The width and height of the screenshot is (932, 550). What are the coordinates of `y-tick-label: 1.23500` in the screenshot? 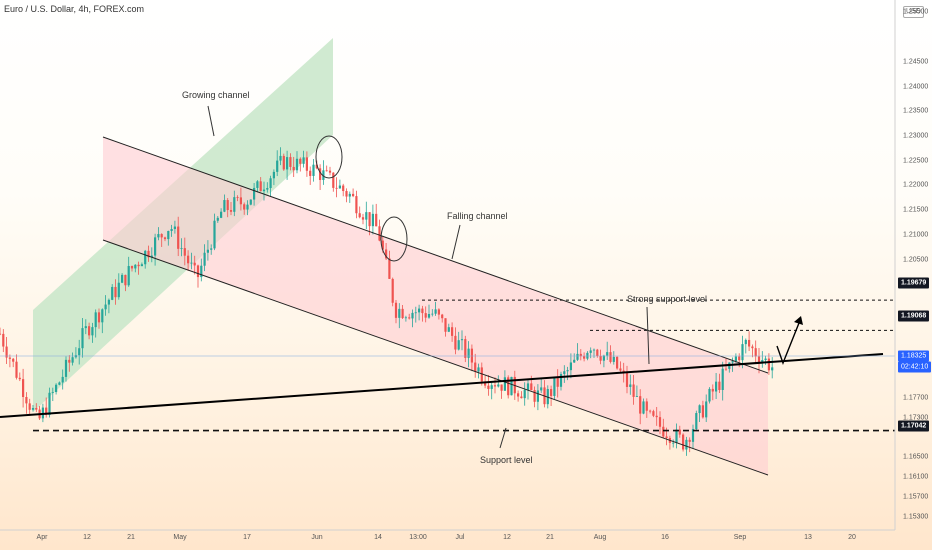 It's located at (916, 111).